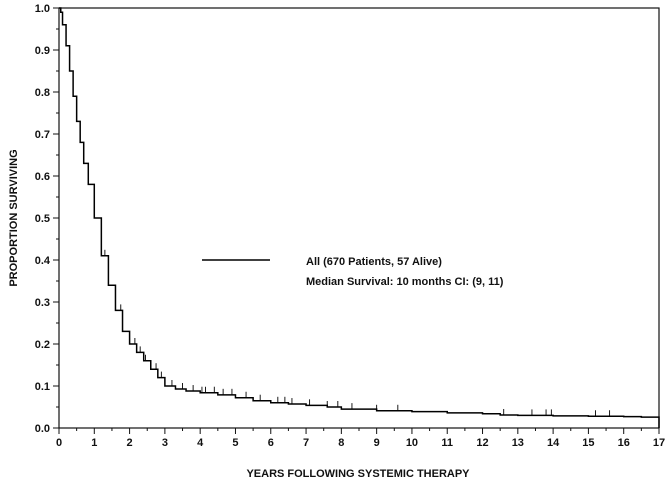  What do you see at coordinates (200, 443) in the screenshot?
I see `x-tick-label: 4` at bounding box center [200, 443].